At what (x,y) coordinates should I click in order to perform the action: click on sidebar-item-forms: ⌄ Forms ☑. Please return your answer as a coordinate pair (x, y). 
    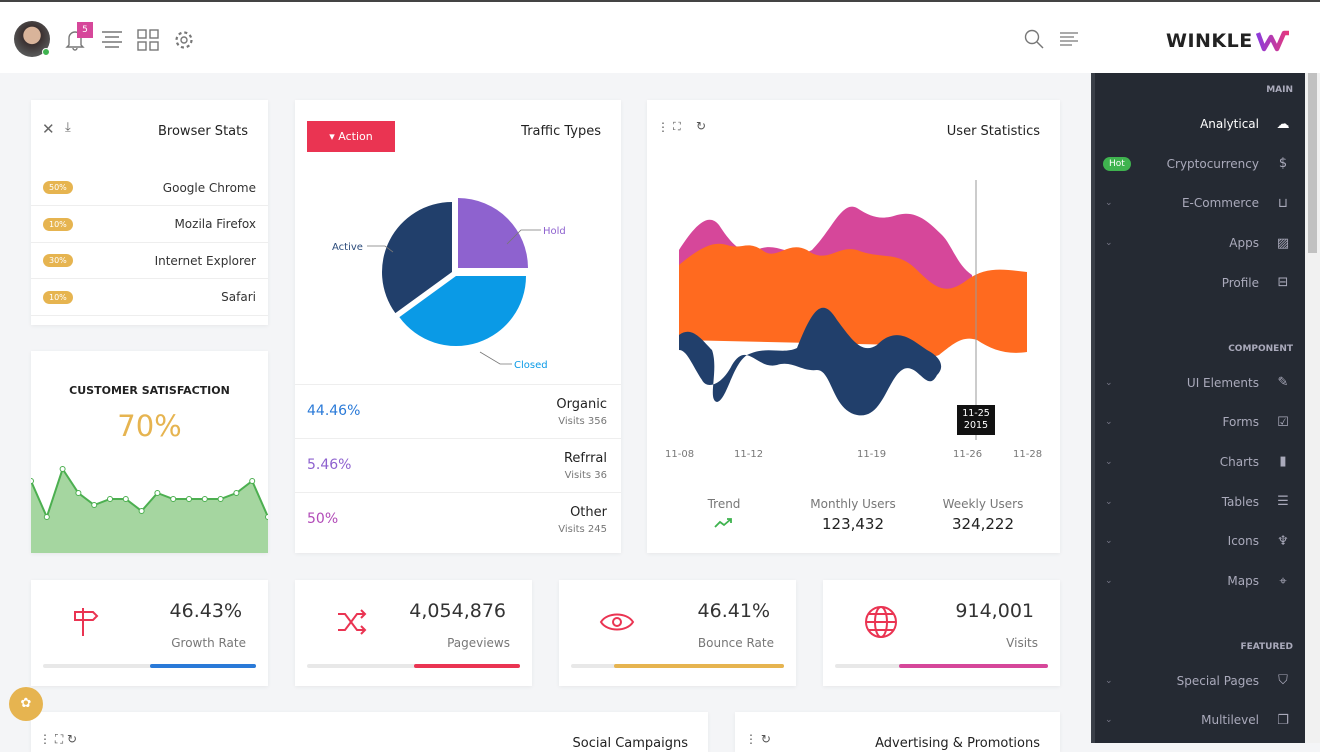
    Looking at the image, I should click on (1200, 422).